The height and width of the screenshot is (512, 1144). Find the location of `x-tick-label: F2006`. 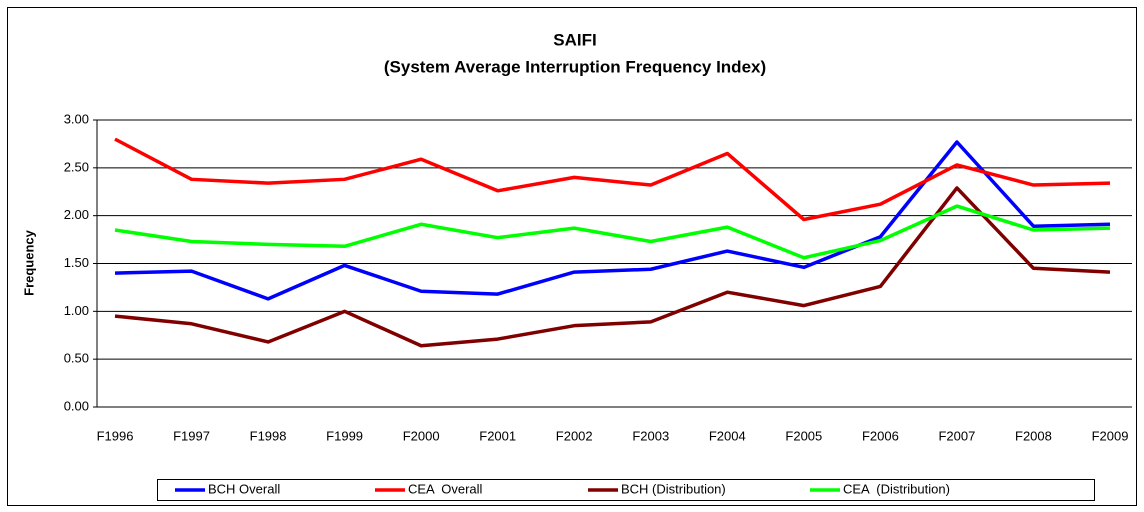

x-tick-label: F2006 is located at coordinates (880, 435).